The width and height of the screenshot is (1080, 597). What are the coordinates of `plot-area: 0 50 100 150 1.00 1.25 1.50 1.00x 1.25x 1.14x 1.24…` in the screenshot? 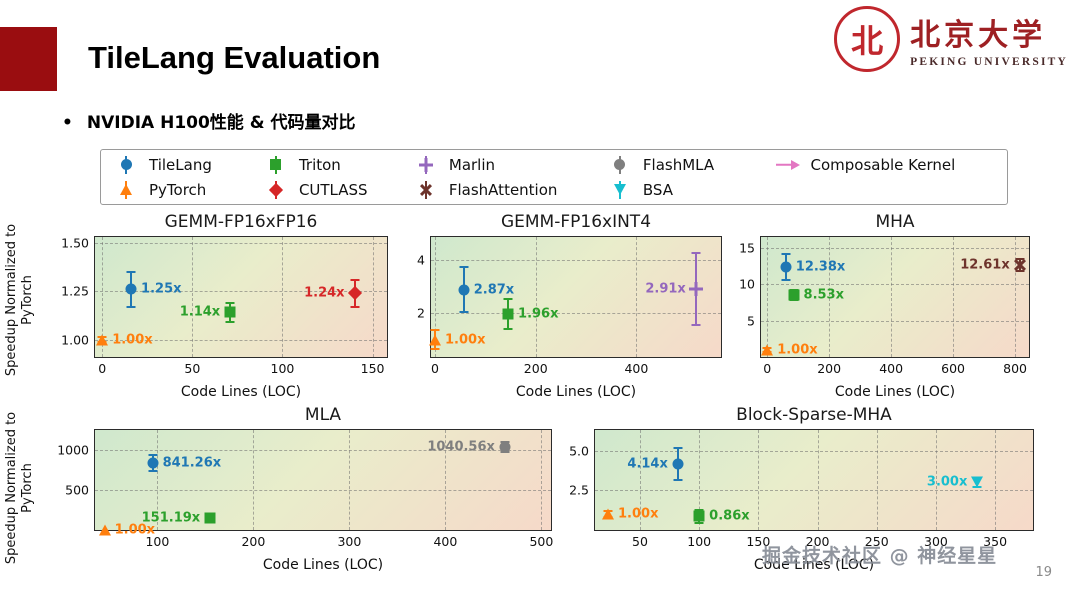 It's located at (224, 305).